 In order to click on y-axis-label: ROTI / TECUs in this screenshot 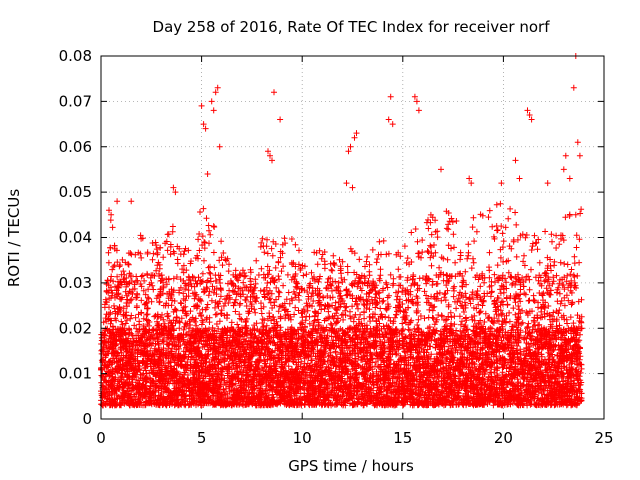, I will do `click(14, 238)`.